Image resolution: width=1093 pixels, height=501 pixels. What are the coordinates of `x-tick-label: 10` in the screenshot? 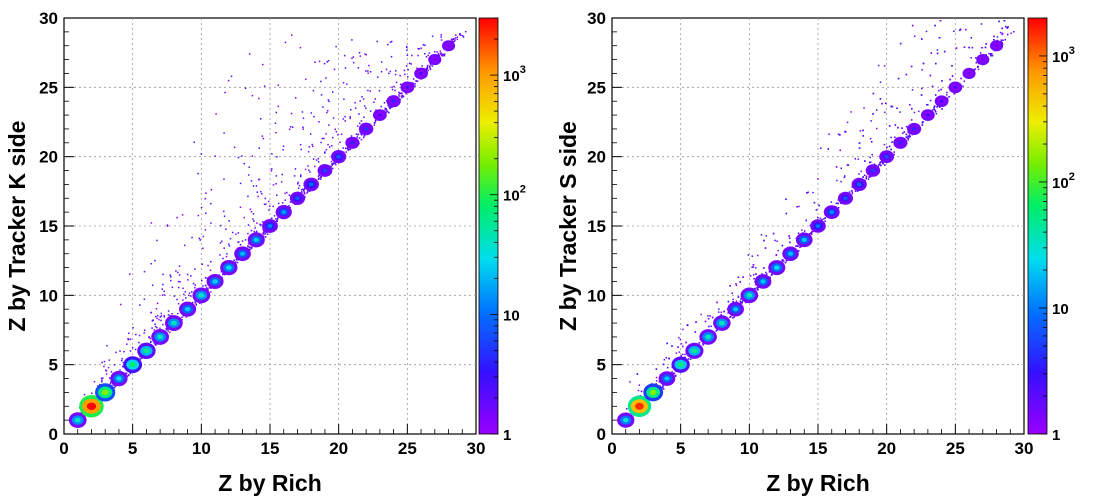 It's located at (749, 448).